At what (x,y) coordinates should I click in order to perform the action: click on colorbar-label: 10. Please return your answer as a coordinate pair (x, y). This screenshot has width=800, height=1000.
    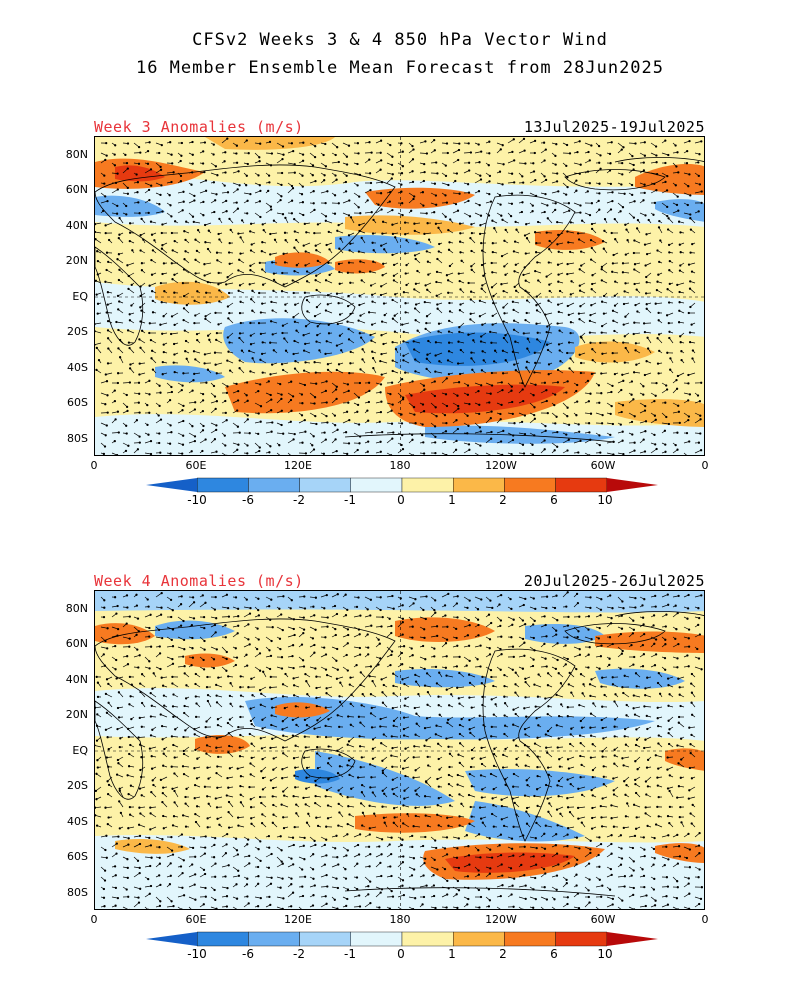
    Looking at the image, I should click on (605, 500).